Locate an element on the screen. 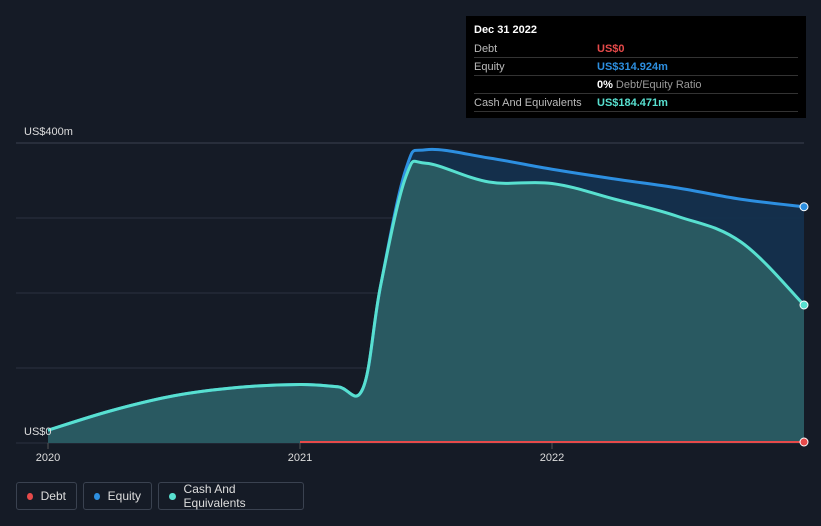  cash-end-marker is located at coordinates (804, 305).